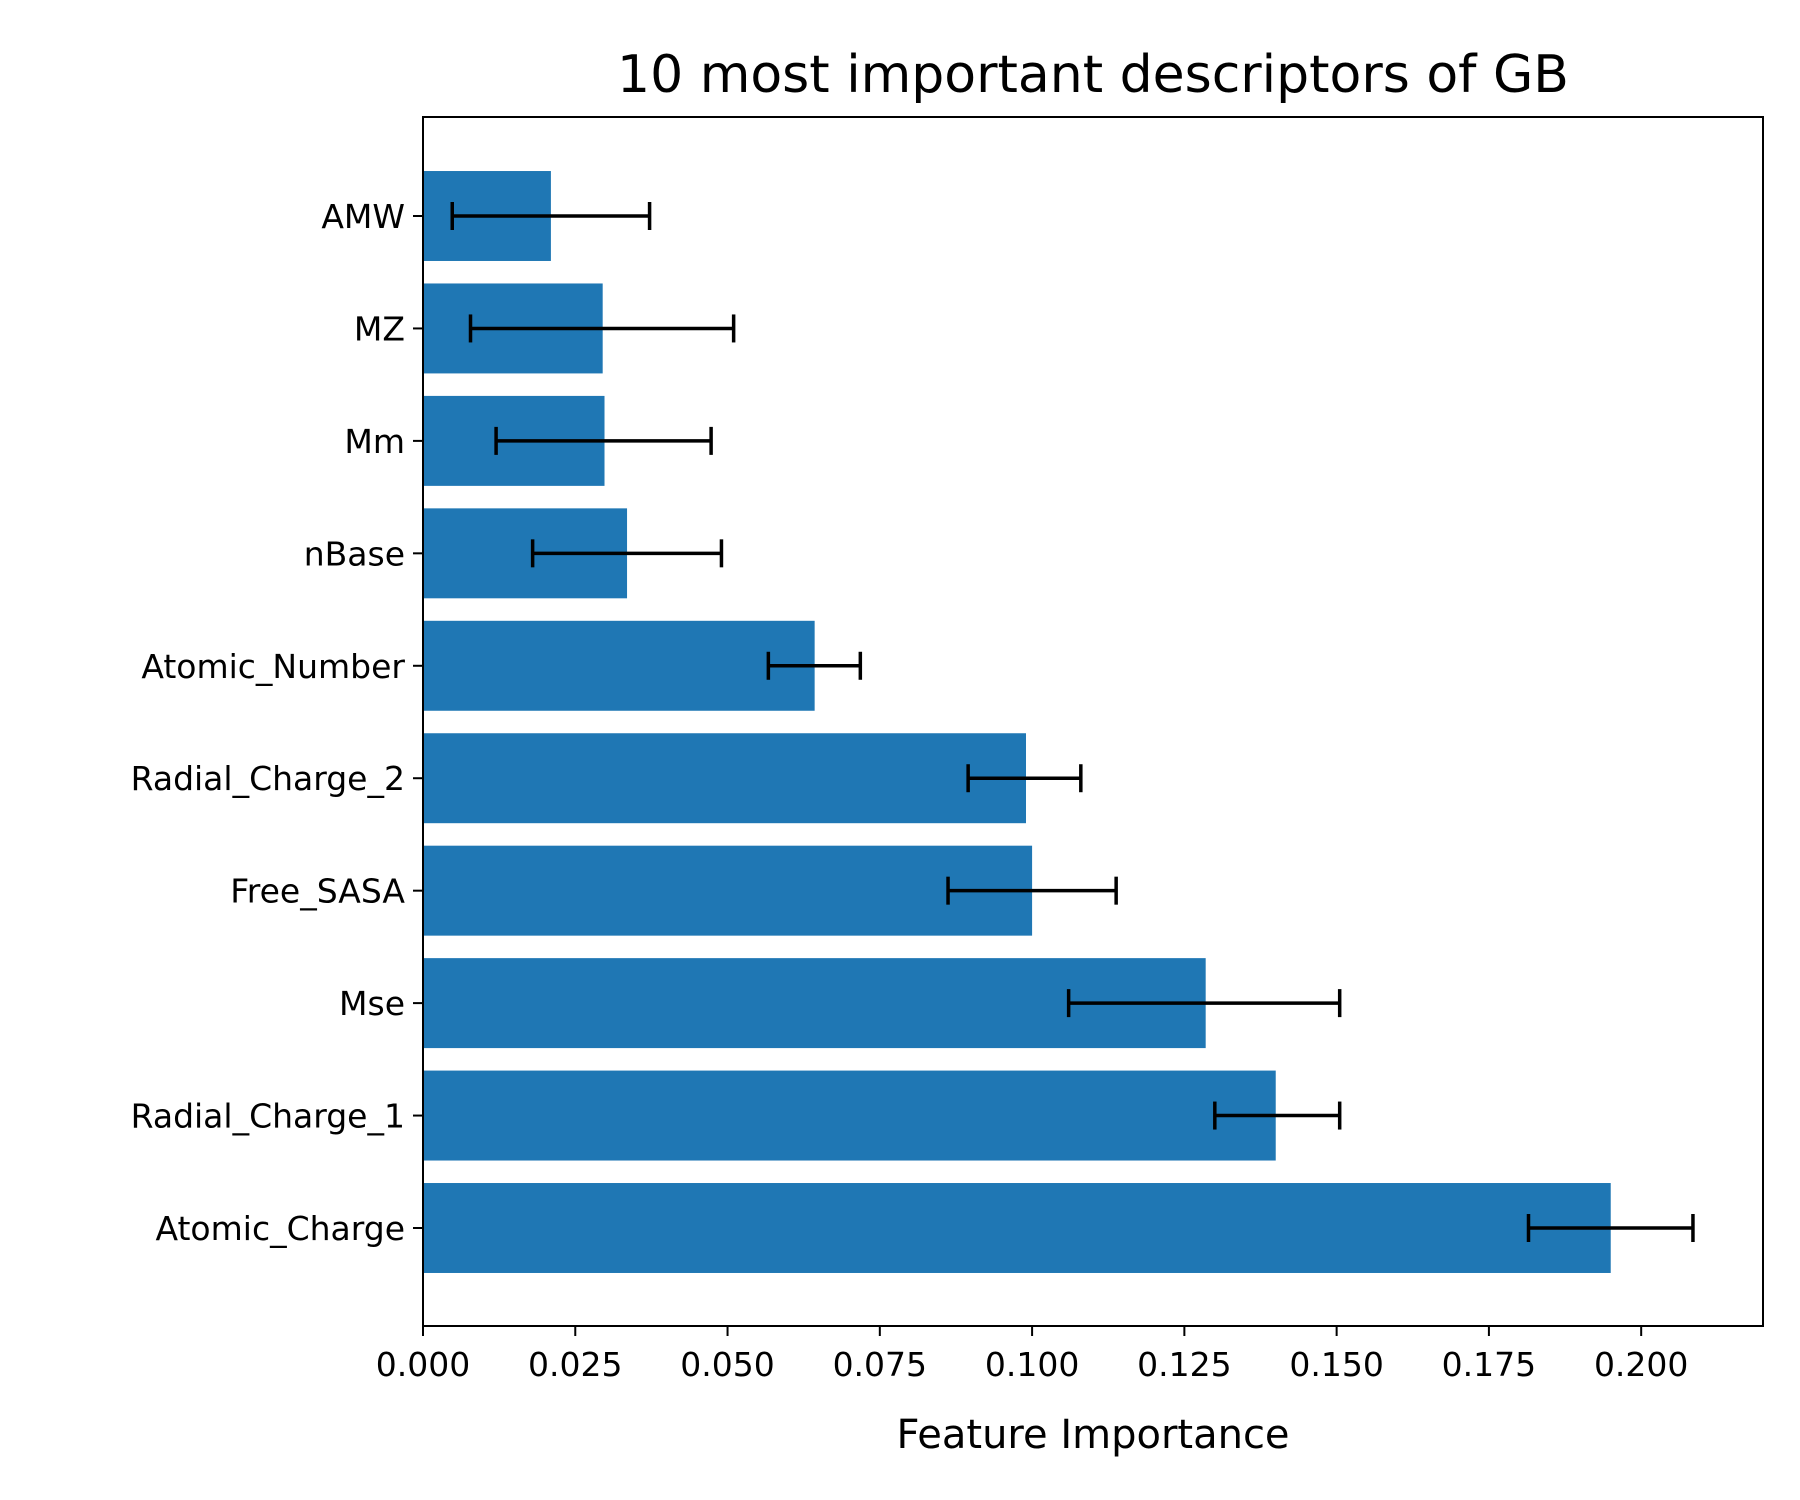 The height and width of the screenshot is (1500, 1800). What do you see at coordinates (363, 216) in the screenshot?
I see `y-tick-label-amw: AMW` at bounding box center [363, 216].